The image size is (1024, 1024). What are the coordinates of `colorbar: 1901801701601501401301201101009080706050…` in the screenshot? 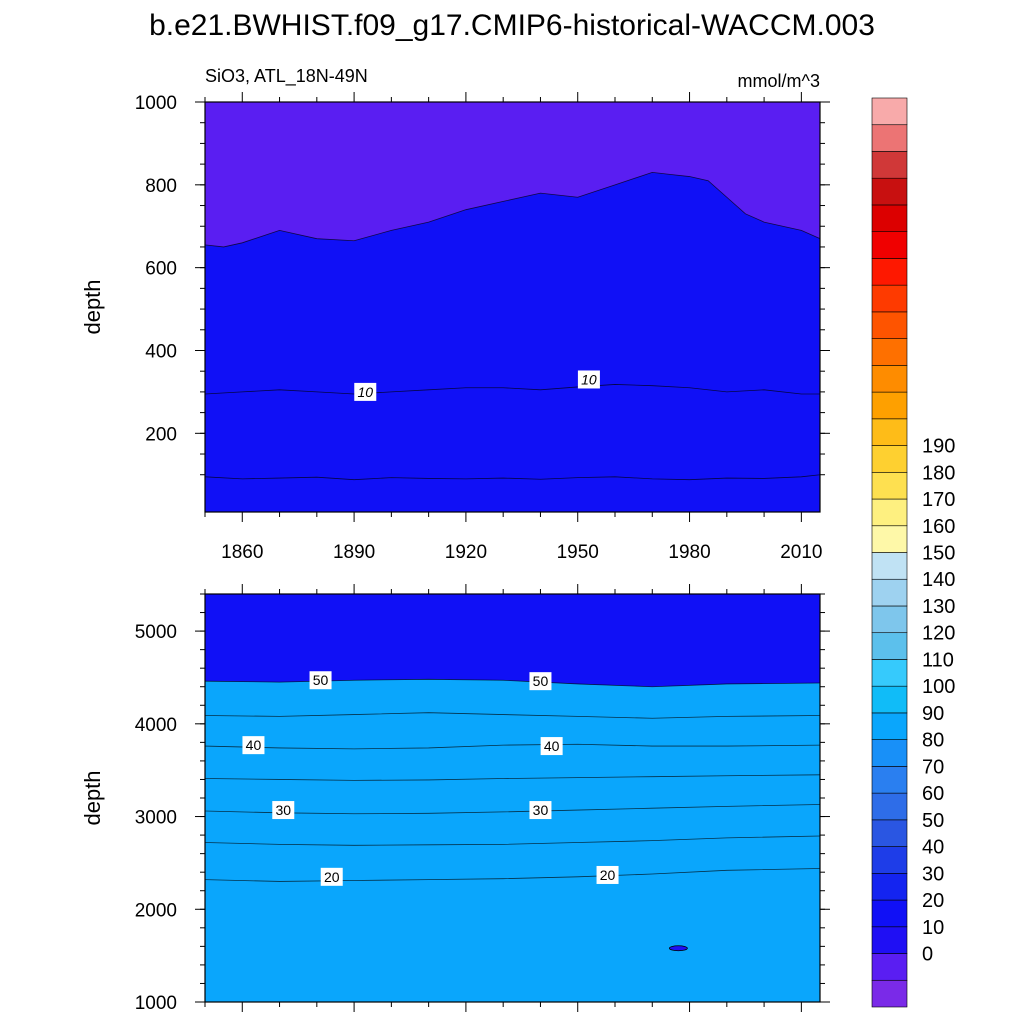 It's located at (913, 552).